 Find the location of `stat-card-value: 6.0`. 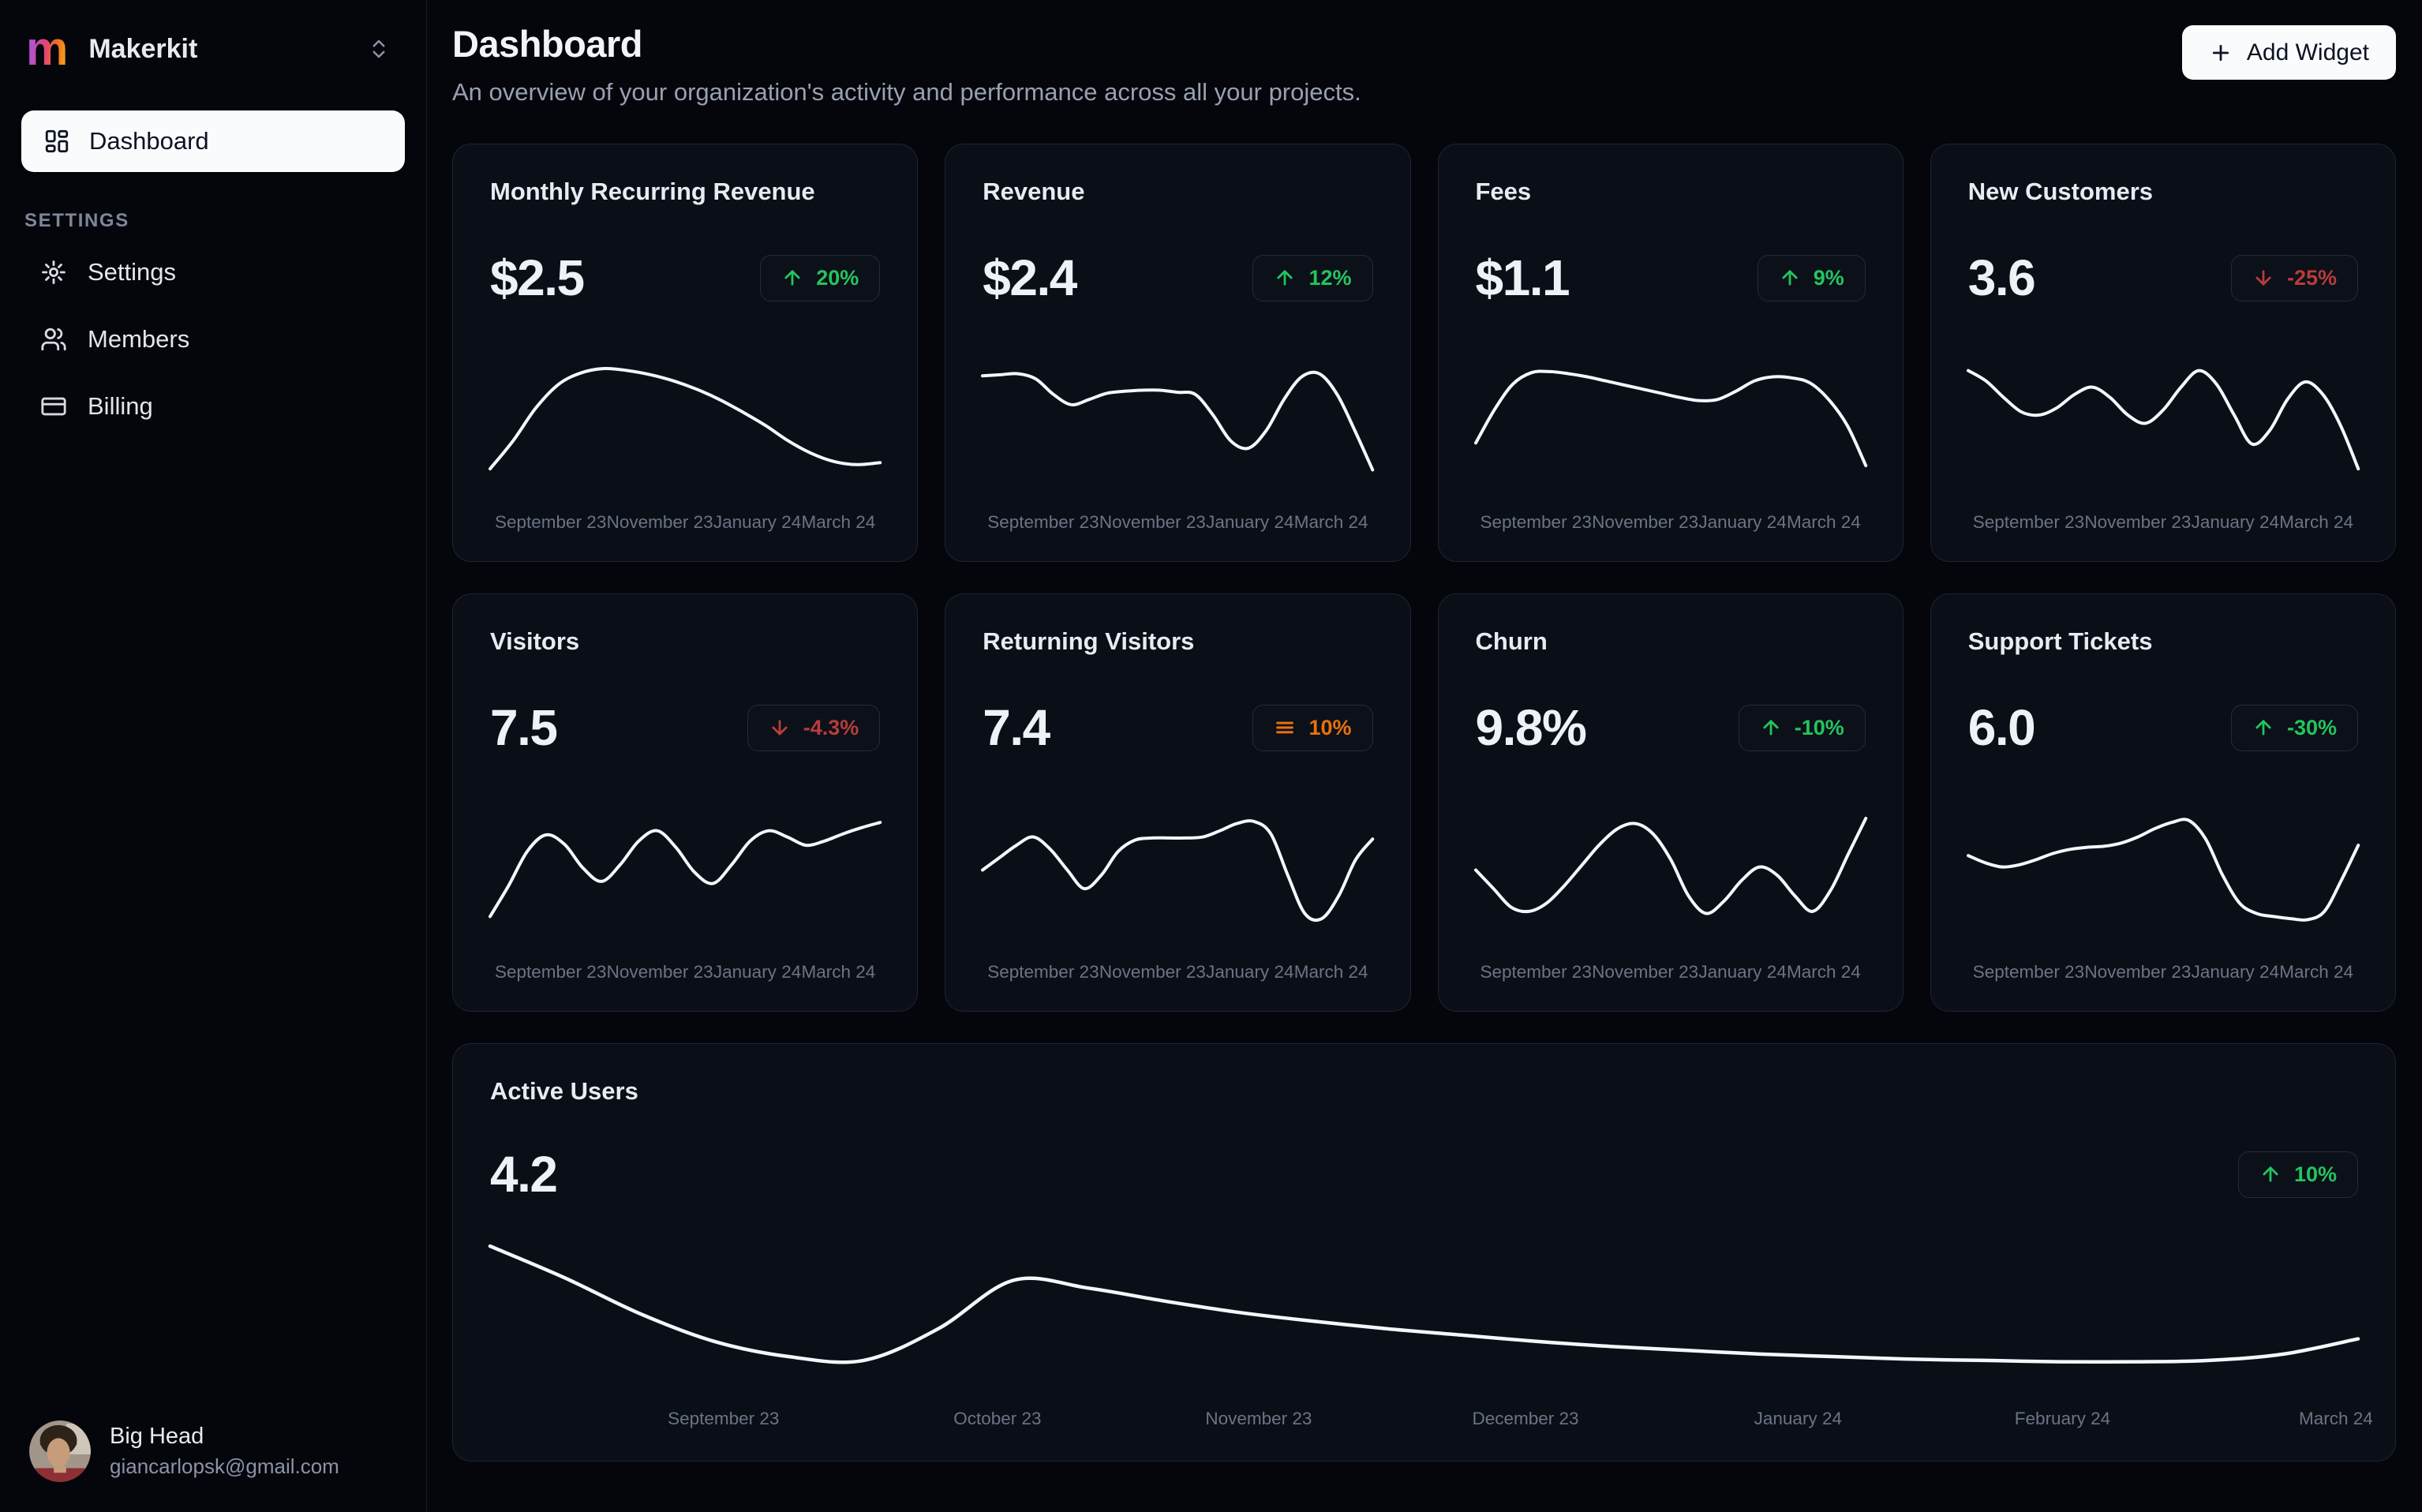

stat-card-value: 6.0 is located at coordinates (2002, 727).